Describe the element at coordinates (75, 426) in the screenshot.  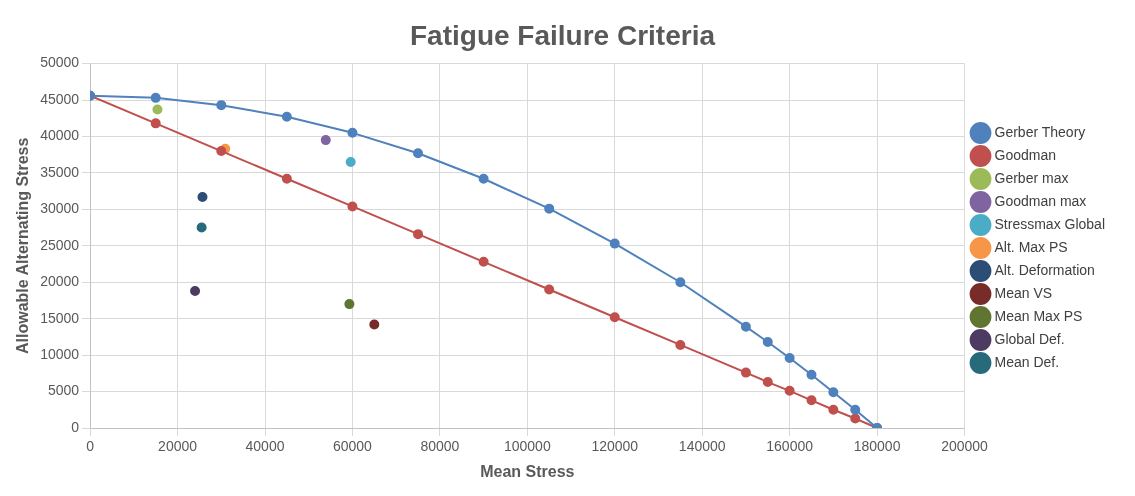
I see `y-tick-label: 0` at that location.